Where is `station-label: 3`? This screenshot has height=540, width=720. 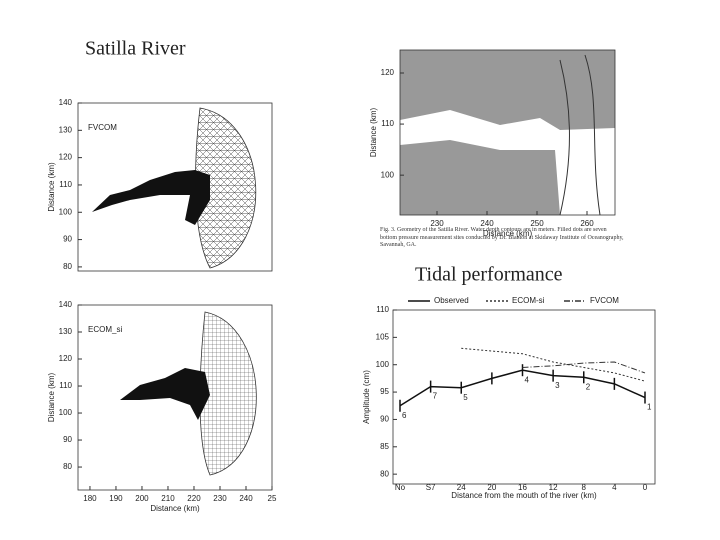
station-label: 3 is located at coordinates (557, 385).